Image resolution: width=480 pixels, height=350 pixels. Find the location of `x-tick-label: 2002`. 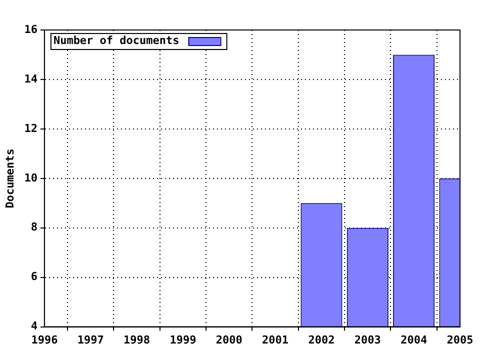

x-tick-label: 2002 is located at coordinates (321, 339).